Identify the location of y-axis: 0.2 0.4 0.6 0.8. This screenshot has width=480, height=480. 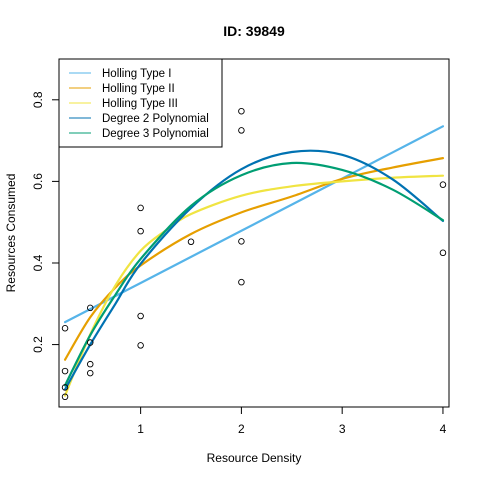
(45, 222).